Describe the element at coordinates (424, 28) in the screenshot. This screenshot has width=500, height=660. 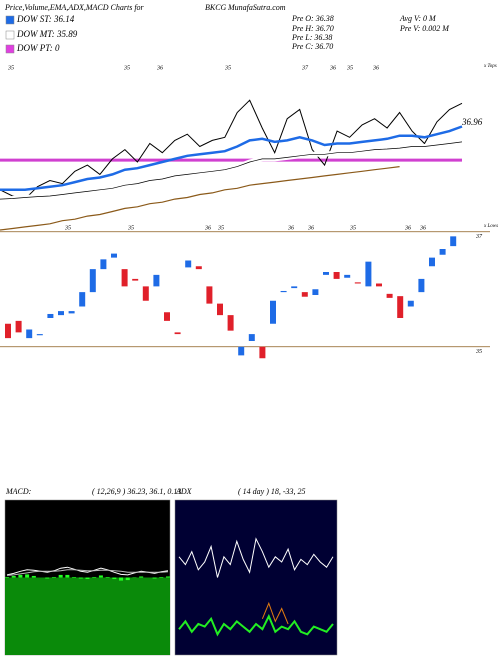
I see `stat: Pre V: 0.002 M` at that location.